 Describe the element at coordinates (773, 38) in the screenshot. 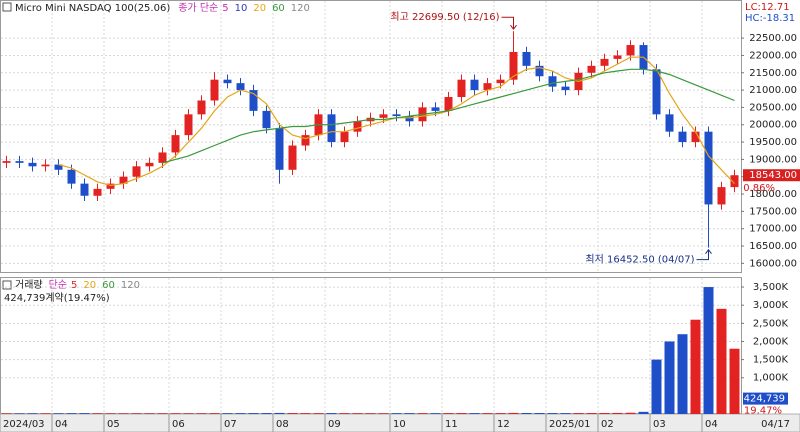

I see `y-tick-label: 22500.00` at that location.